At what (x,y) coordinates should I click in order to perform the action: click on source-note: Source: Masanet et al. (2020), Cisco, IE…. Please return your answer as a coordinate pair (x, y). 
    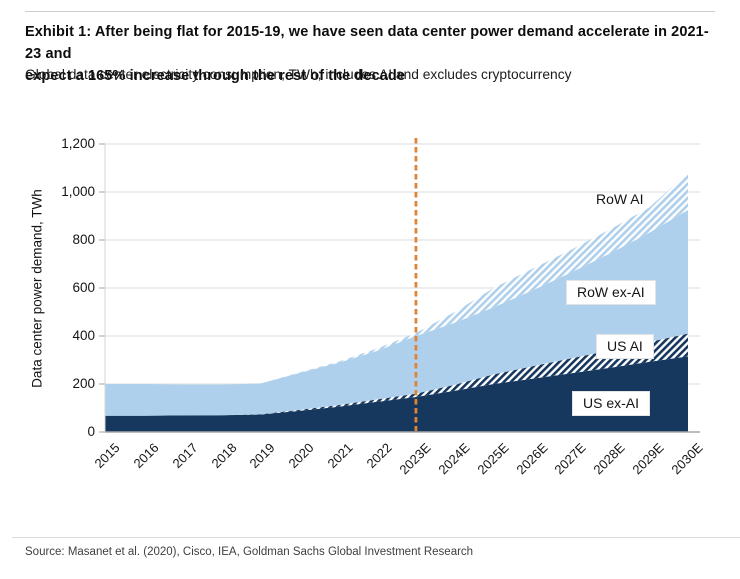
    Looking at the image, I should click on (249, 552).